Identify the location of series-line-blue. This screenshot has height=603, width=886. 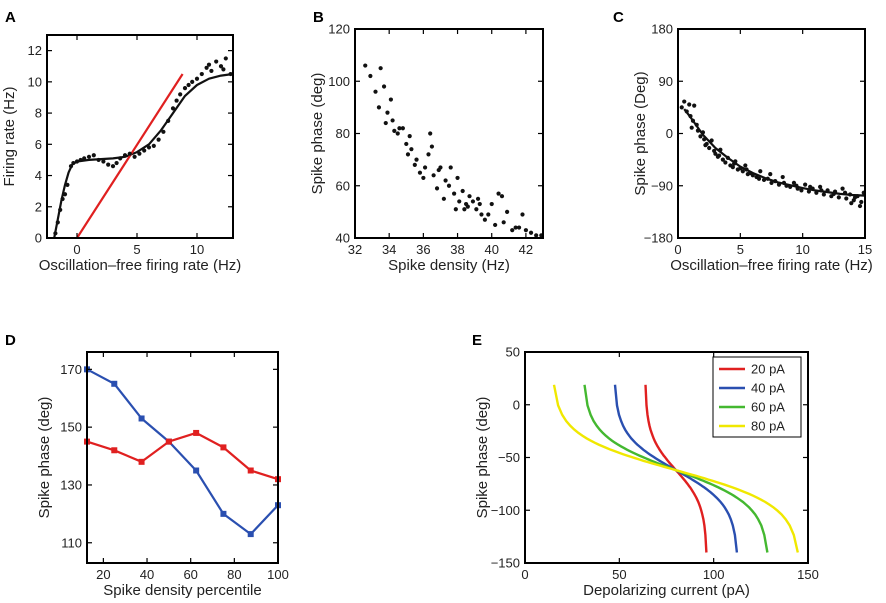
(182, 452).